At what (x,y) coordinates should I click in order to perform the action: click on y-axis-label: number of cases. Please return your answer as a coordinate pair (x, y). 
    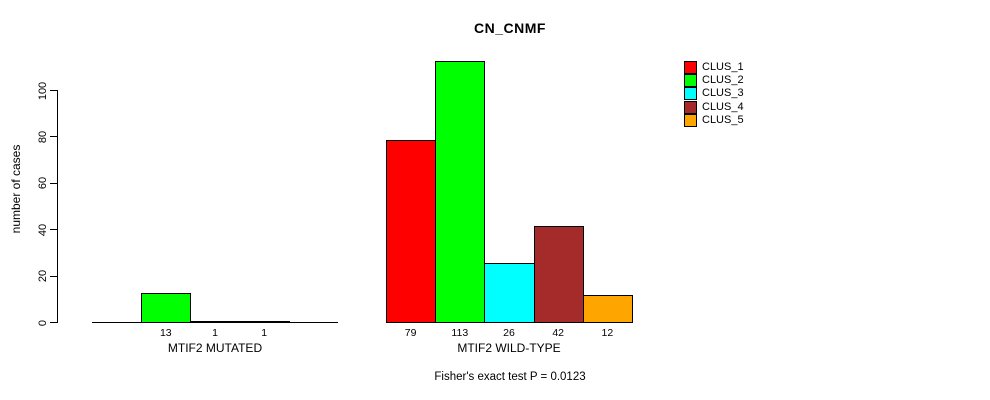
    Looking at the image, I should click on (16, 189).